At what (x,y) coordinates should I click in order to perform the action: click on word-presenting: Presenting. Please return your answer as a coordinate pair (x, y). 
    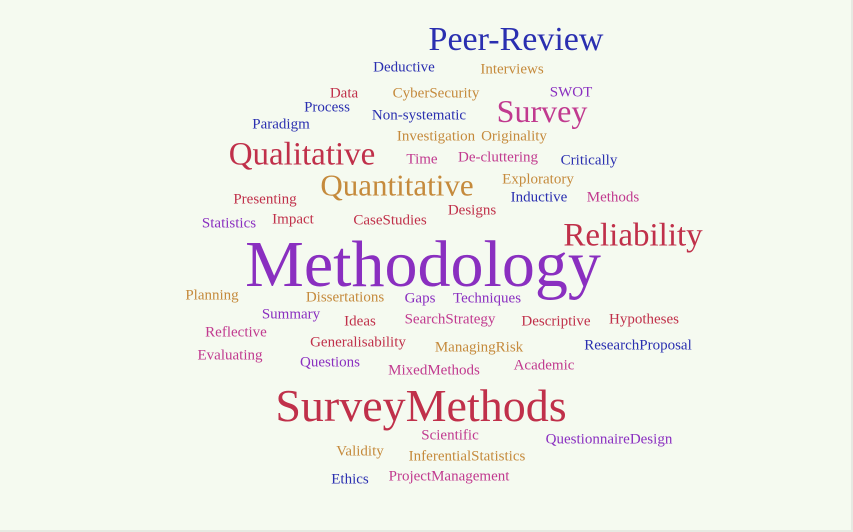
    Looking at the image, I should click on (265, 199).